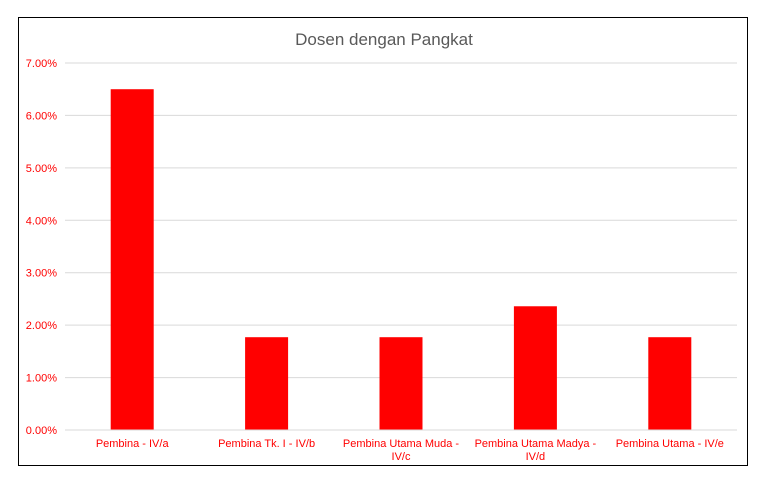  What do you see at coordinates (266, 444) in the screenshot?
I see `x-tick-label: Pembina Tk. I - IV/b` at bounding box center [266, 444].